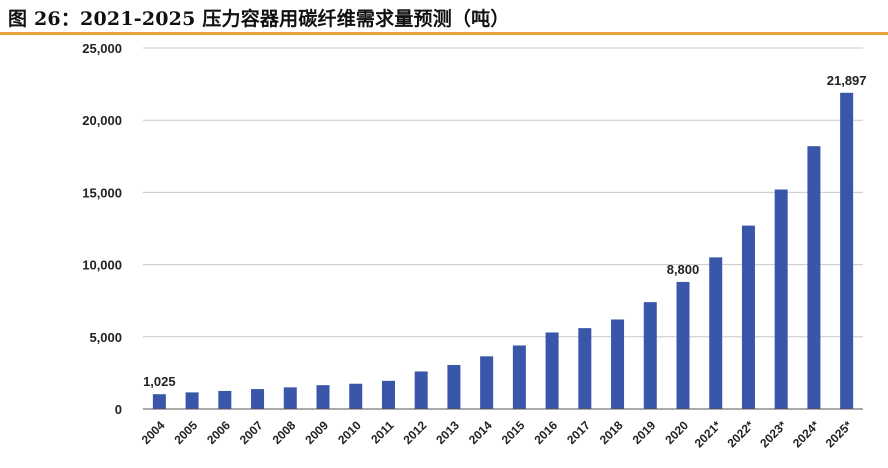  What do you see at coordinates (259, 19) in the screenshot?
I see `figure-title: 图 26：2021-2025 压力容器用碳纤维需求量预测（吨）` at bounding box center [259, 19].